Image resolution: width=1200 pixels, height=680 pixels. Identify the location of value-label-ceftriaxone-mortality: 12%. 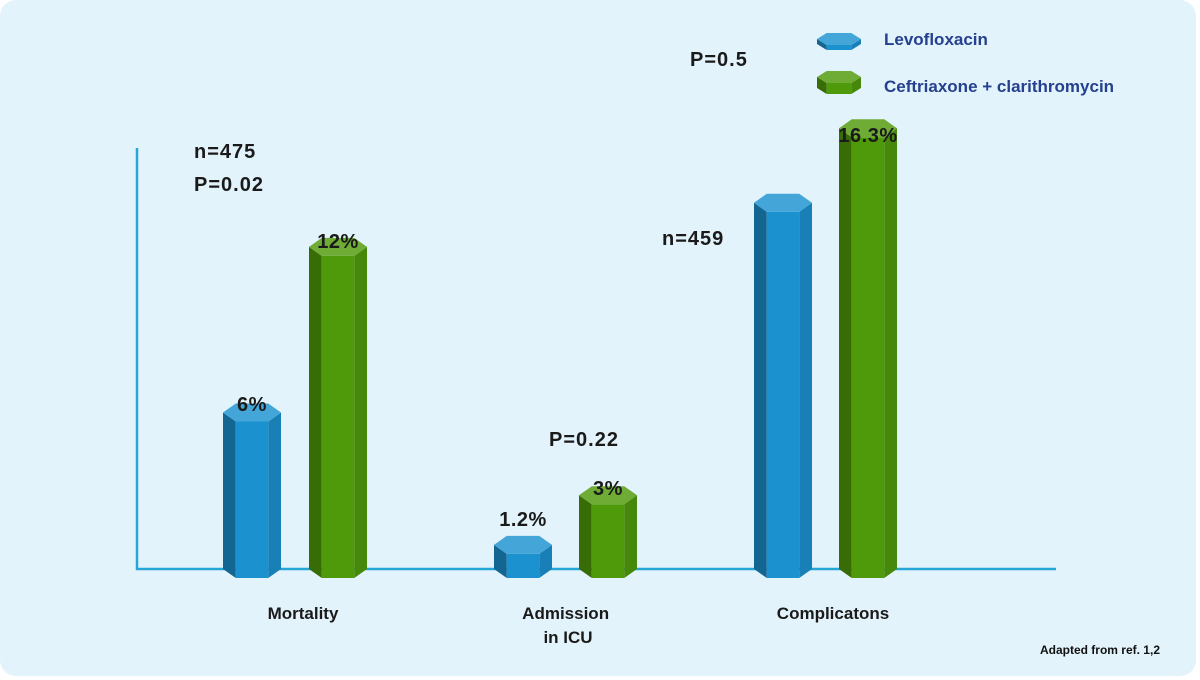
(338, 242).